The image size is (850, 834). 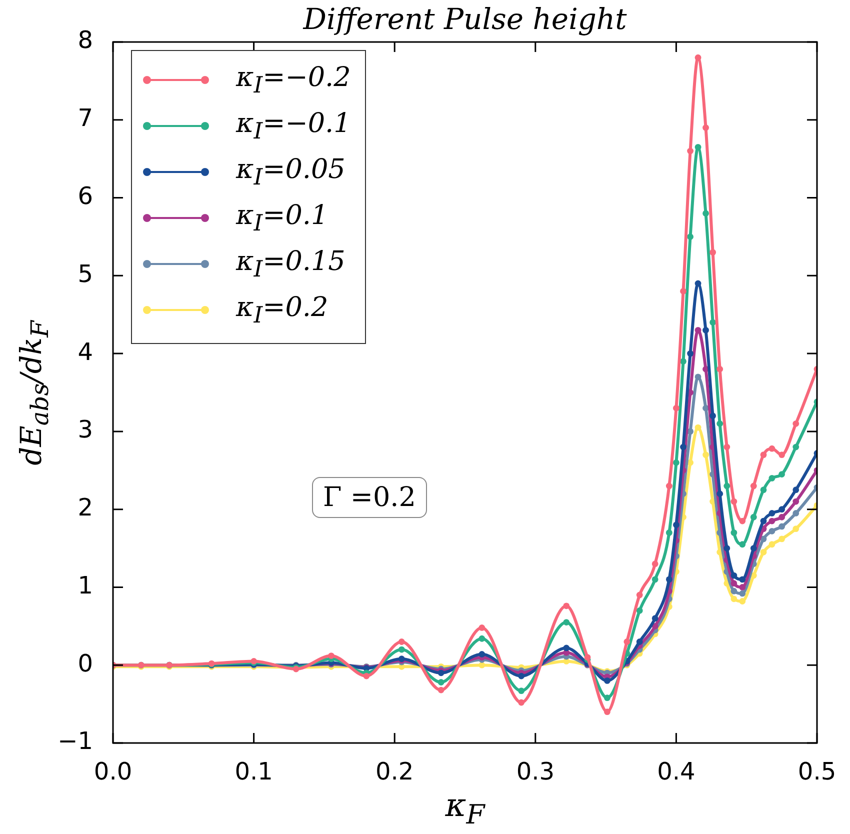 What do you see at coordinates (817, 772) in the screenshot?
I see `x-tick-label: 0.5` at bounding box center [817, 772].